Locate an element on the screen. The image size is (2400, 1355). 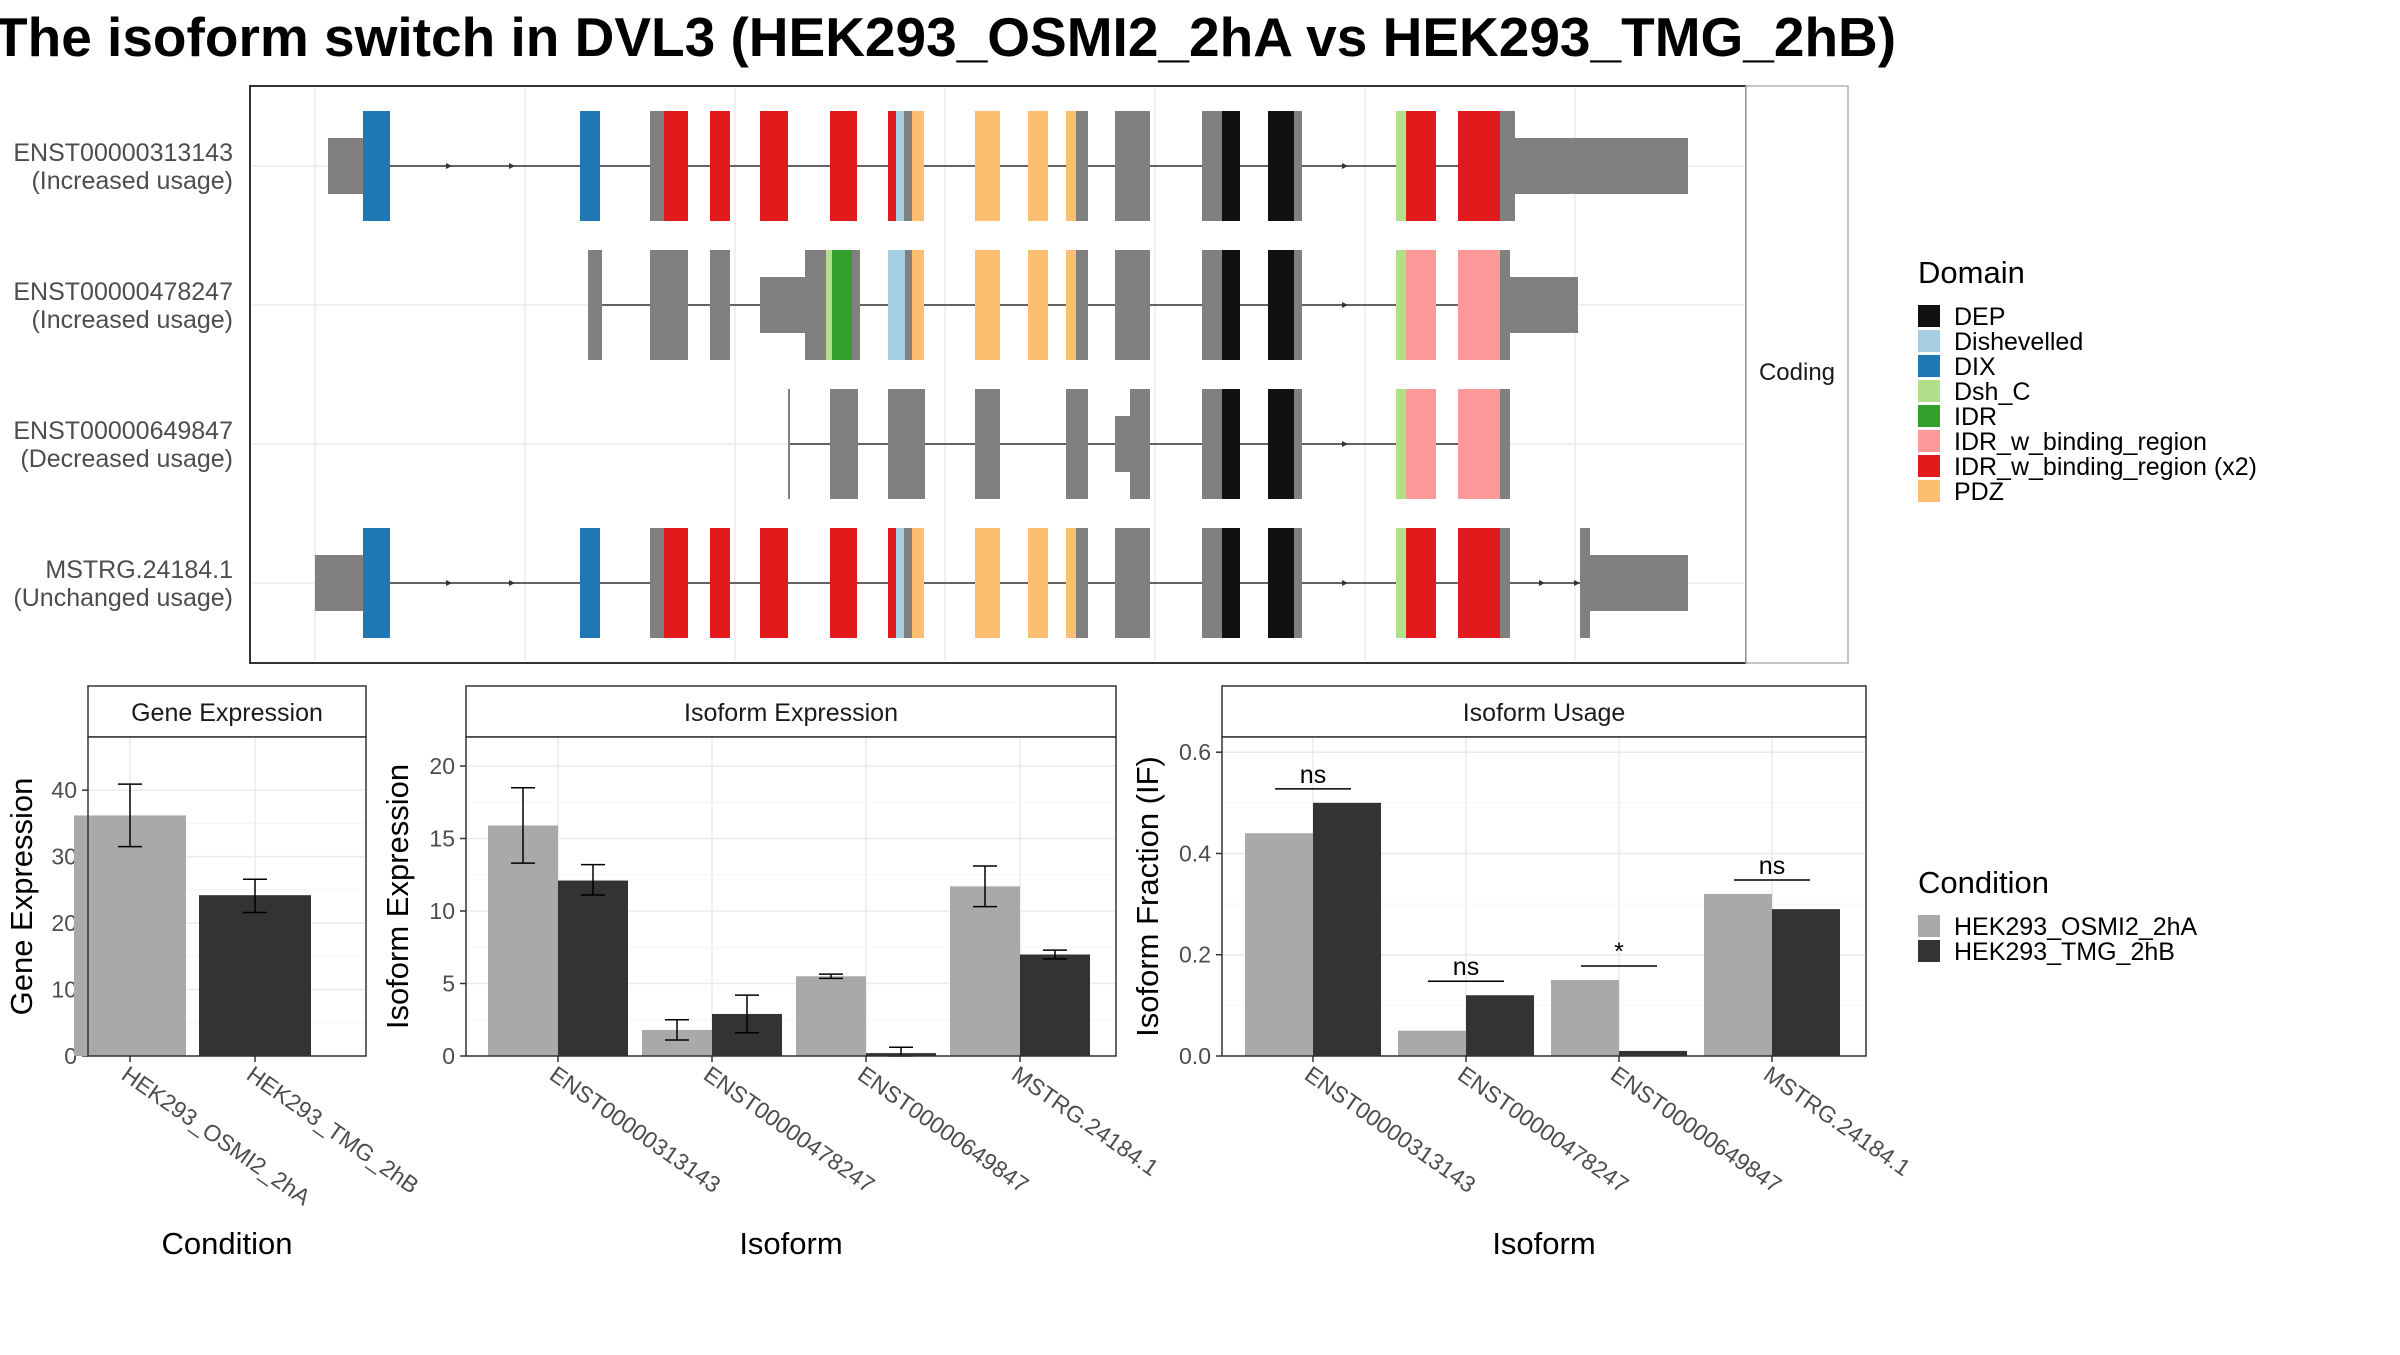
significance-label: * is located at coordinates (1619, 952).